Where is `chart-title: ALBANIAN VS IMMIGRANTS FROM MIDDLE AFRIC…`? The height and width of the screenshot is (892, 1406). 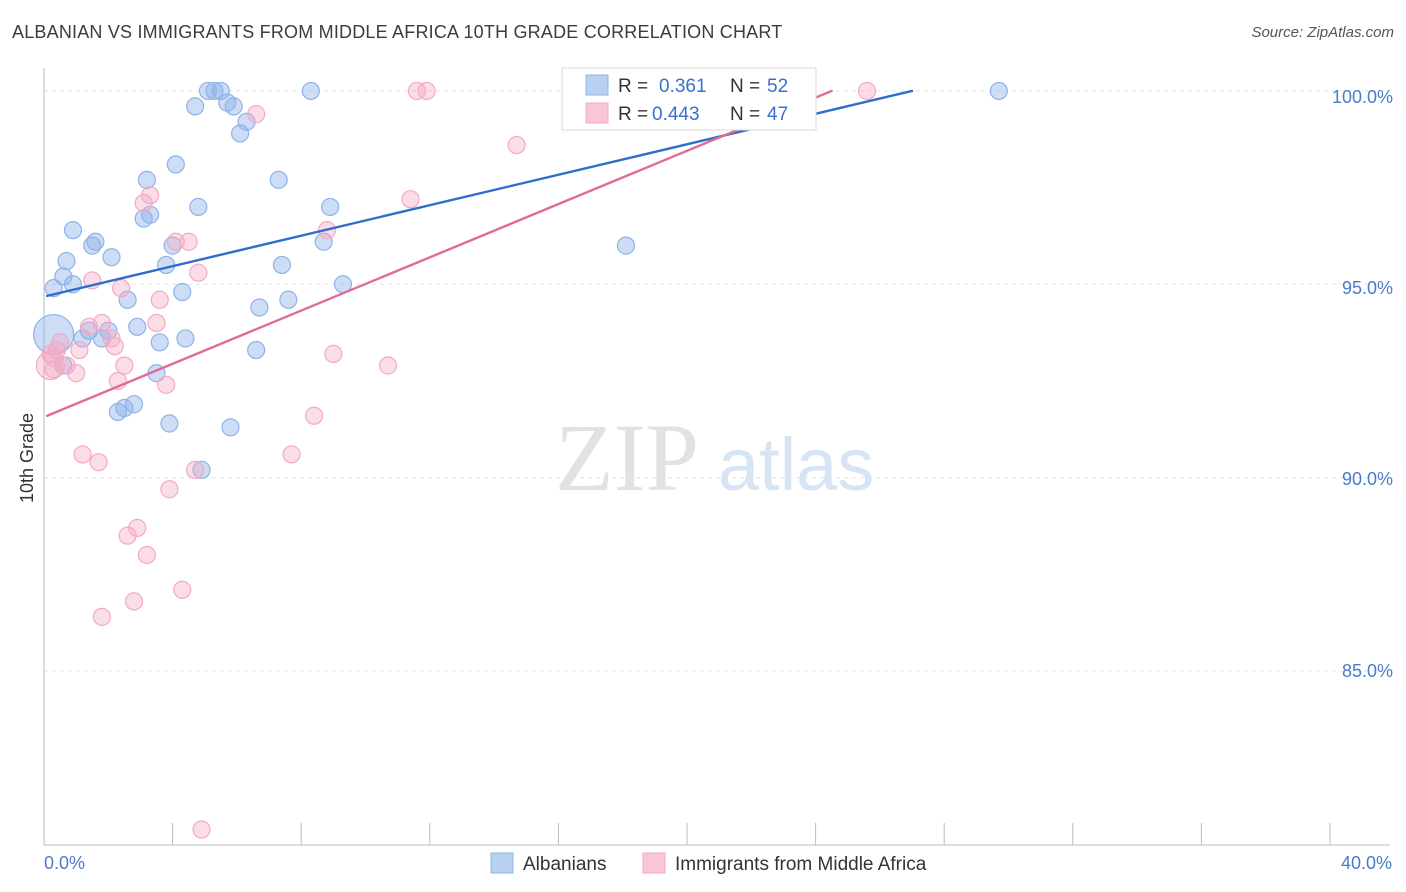 chart-title: ALBANIAN VS IMMIGRANTS FROM MIDDLE AFRIC… is located at coordinates (397, 32).